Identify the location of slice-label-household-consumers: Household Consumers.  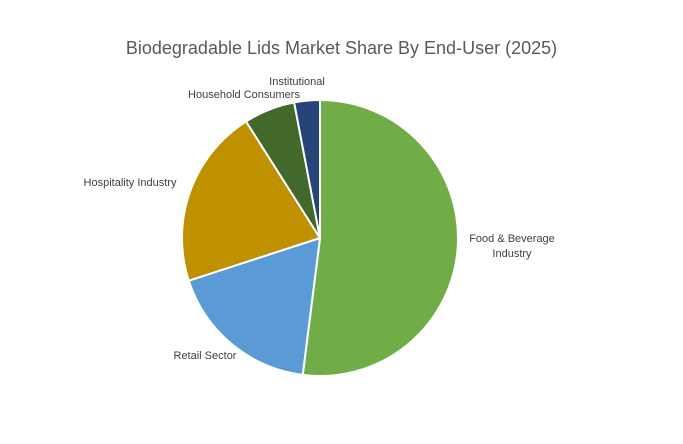
(244, 95).